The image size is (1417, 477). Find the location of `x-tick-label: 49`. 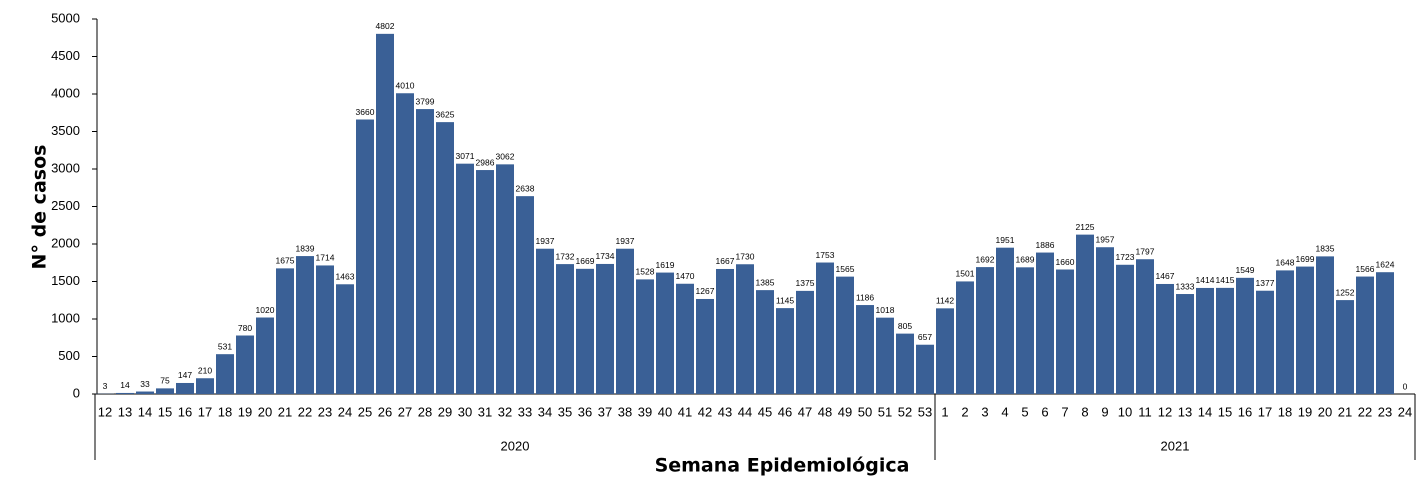

x-tick-label: 49 is located at coordinates (845, 411).